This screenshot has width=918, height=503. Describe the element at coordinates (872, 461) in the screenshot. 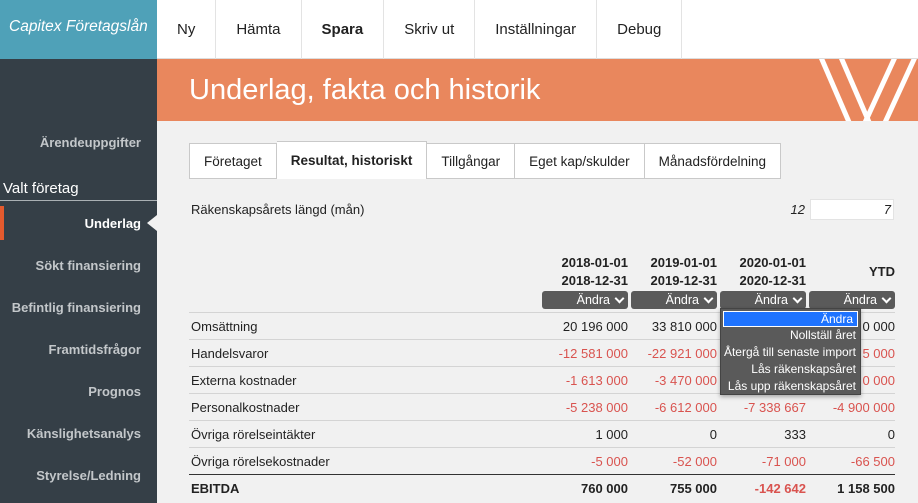

I see `table-cell: -66 500` at that location.